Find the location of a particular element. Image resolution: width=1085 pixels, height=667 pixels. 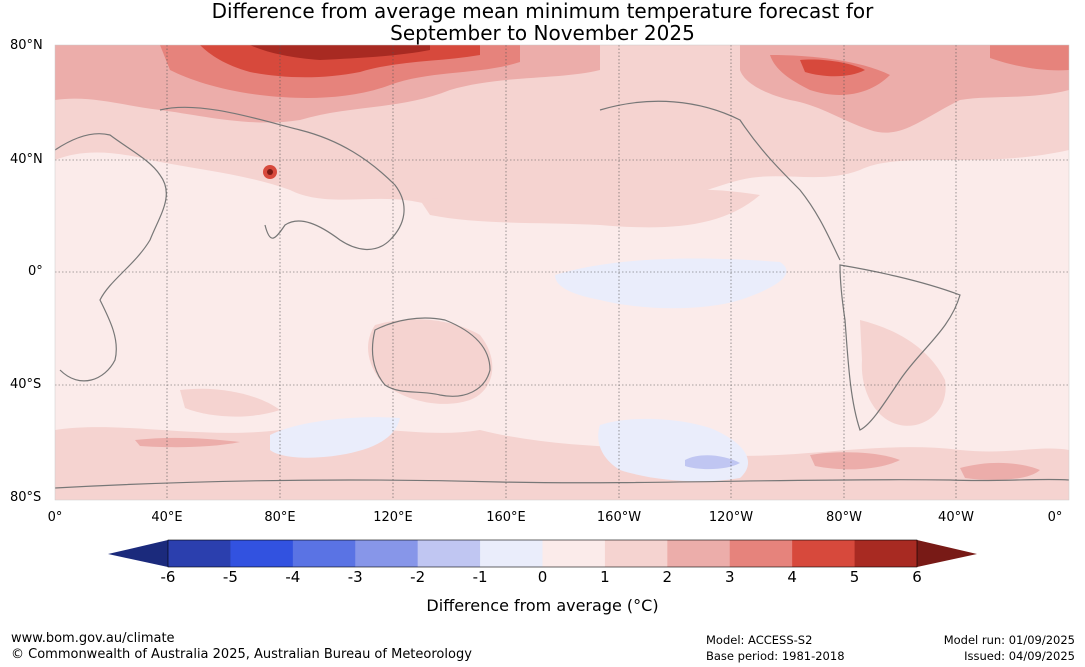

lat-label-40n: 40°N is located at coordinates (26, 159).